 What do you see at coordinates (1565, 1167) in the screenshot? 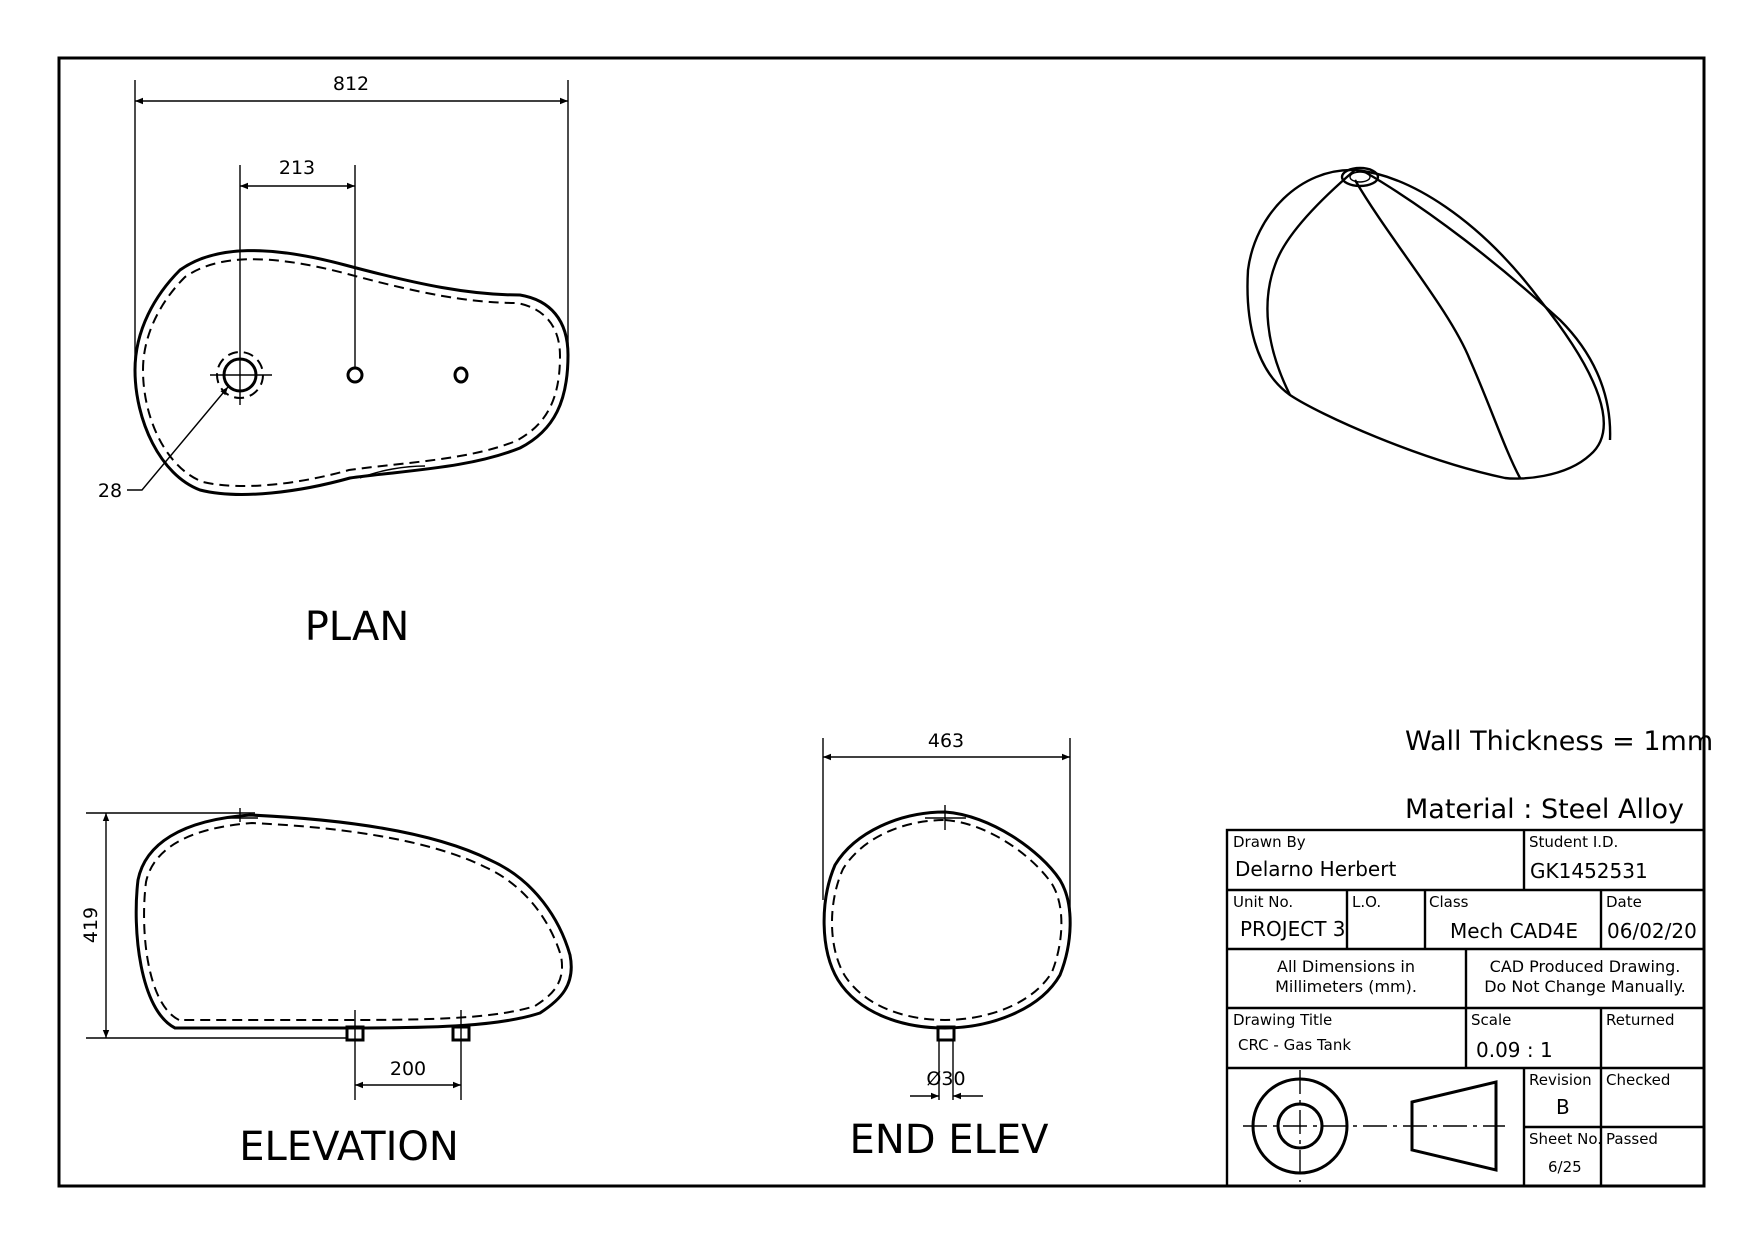
I see `value-sheet-no: 6/25` at bounding box center [1565, 1167].